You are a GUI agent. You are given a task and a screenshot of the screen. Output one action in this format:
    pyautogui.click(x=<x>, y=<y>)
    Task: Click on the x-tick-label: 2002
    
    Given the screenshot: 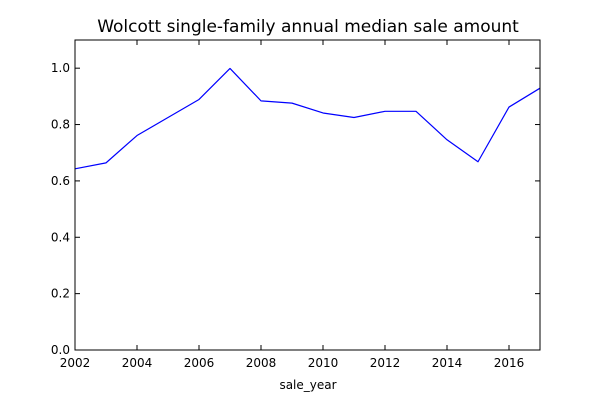 What is the action you would take?
    pyautogui.click(x=75, y=363)
    